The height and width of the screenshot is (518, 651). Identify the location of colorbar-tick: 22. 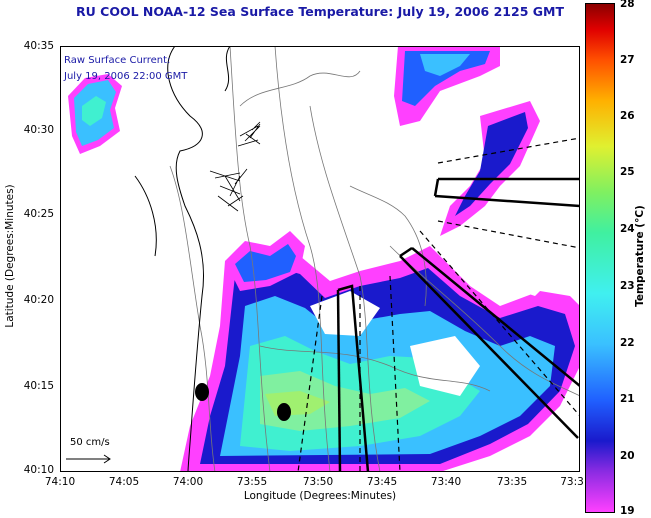
(627, 343).